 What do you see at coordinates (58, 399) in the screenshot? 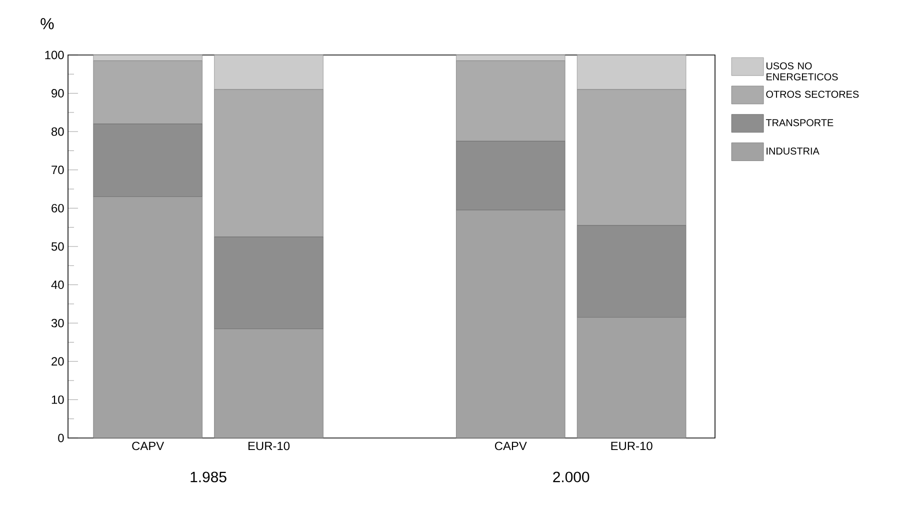
I see `y-tick-label: 10` at bounding box center [58, 399].